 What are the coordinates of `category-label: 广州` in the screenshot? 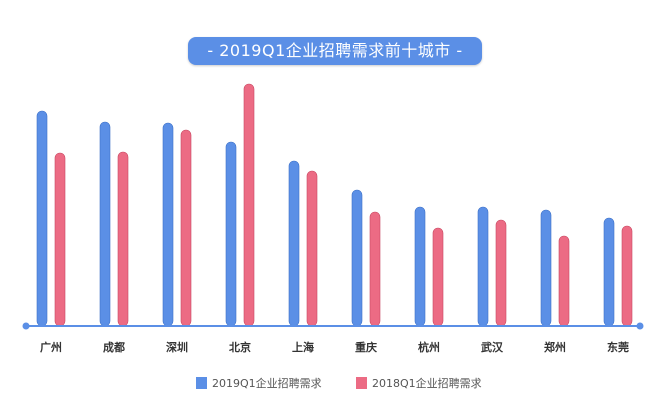 It's located at (51, 347).